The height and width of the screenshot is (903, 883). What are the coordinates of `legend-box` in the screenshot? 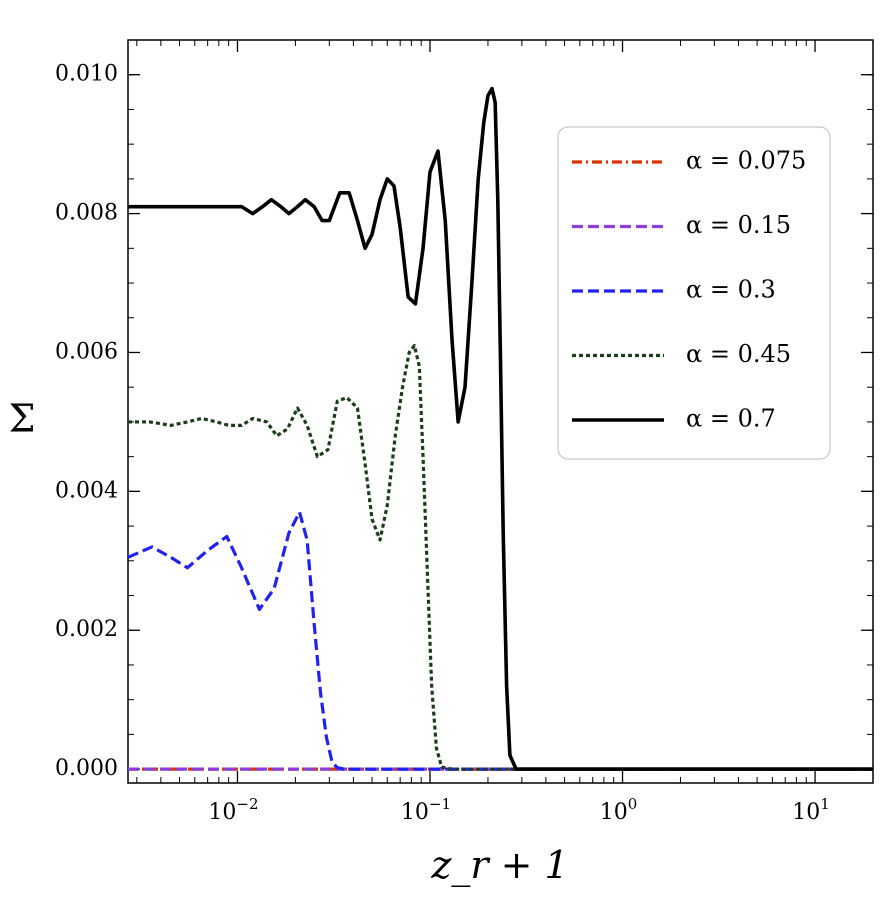 It's located at (694, 293).